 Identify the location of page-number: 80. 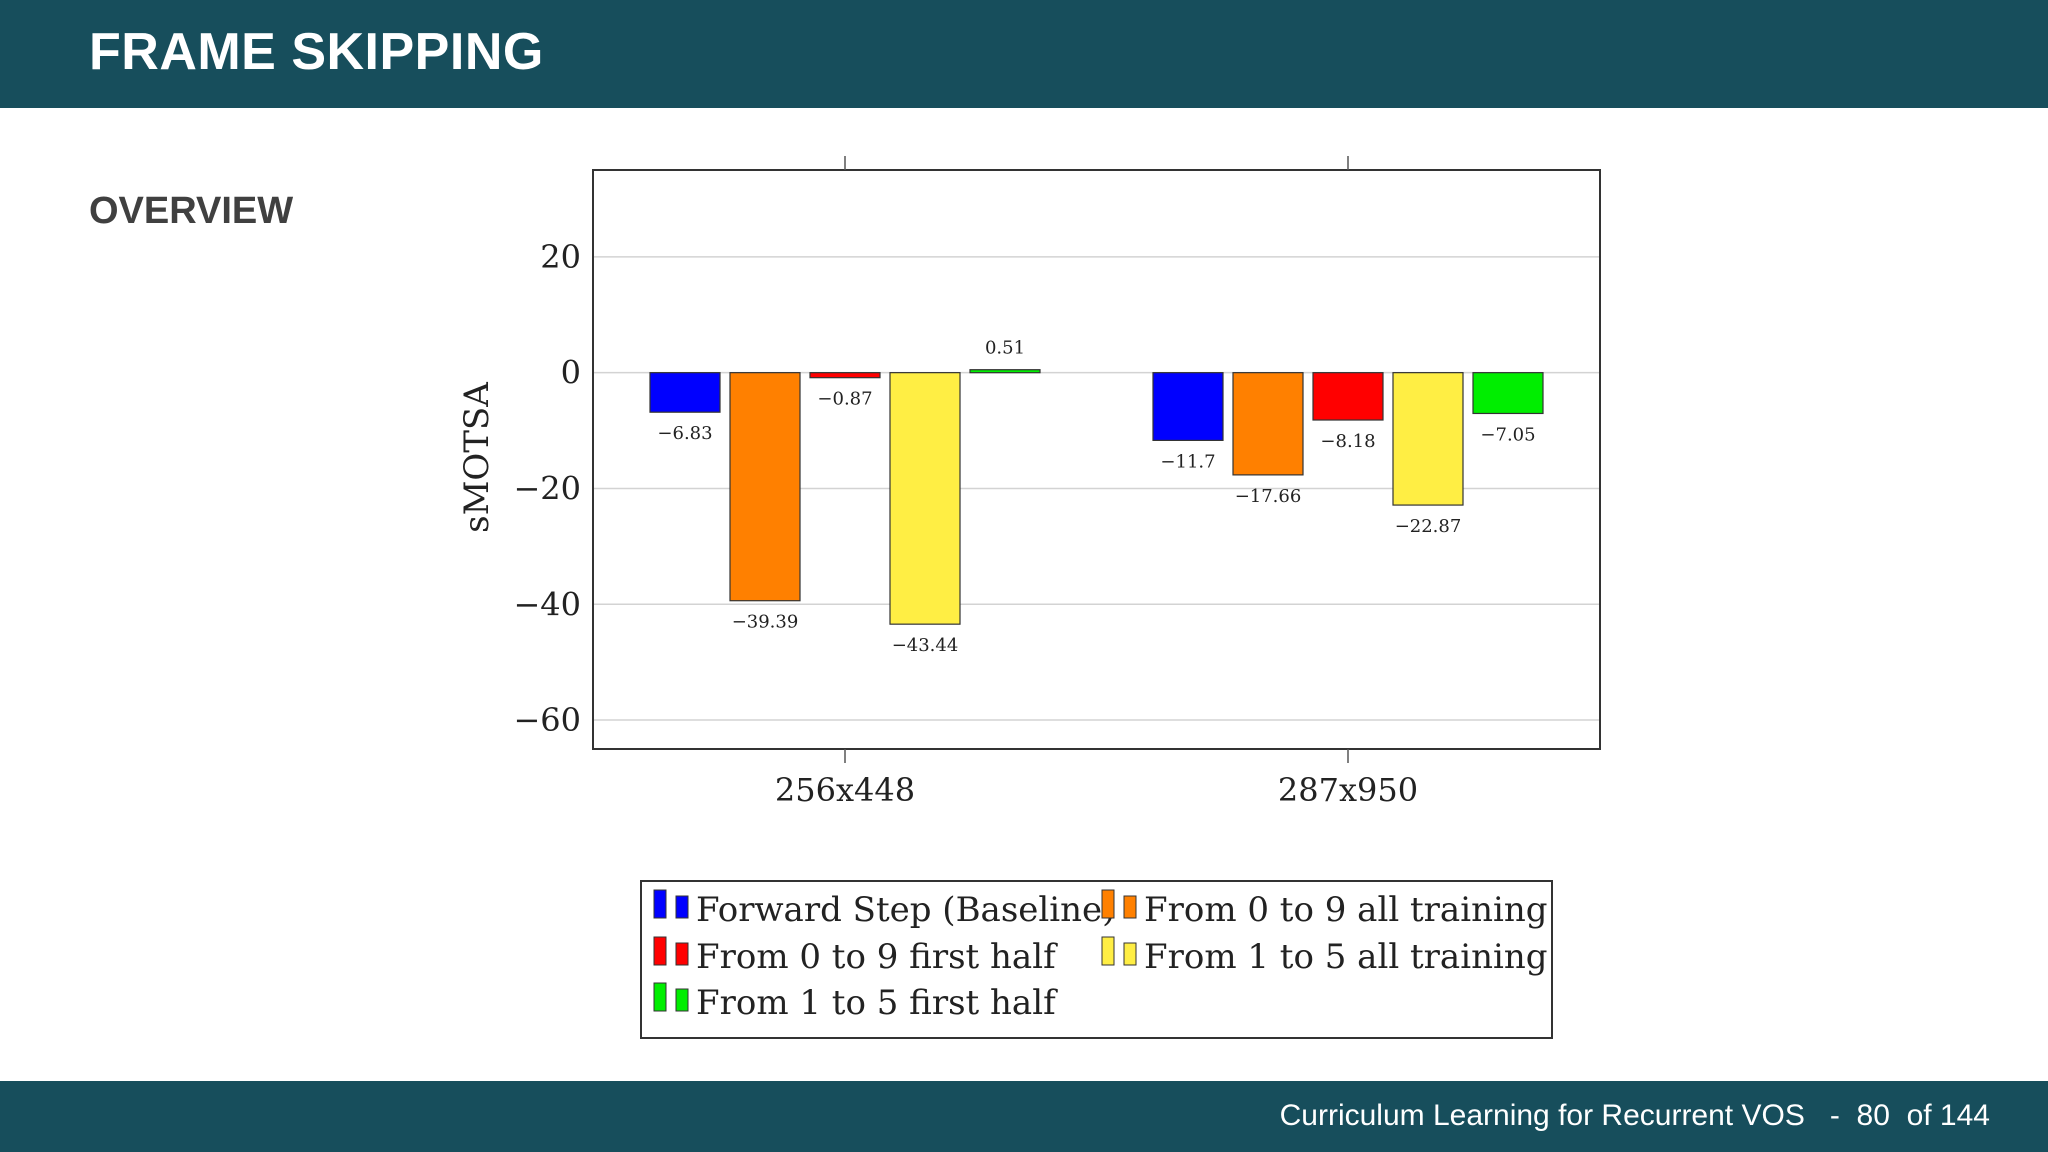
(1873, 1115).